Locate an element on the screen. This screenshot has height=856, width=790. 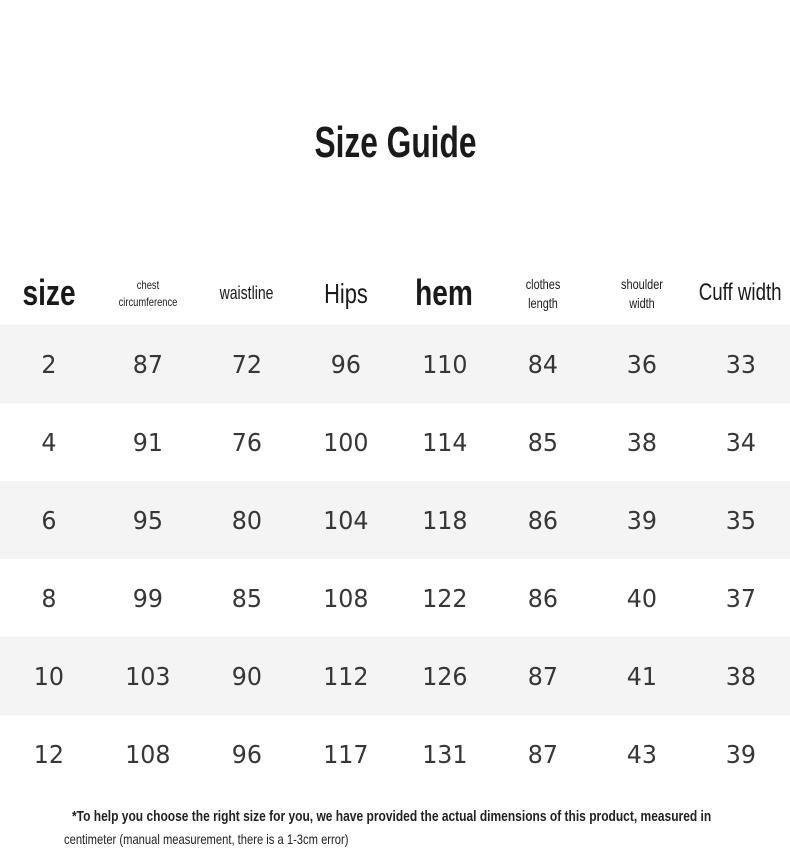
cell-value: 91 is located at coordinates (148, 442).